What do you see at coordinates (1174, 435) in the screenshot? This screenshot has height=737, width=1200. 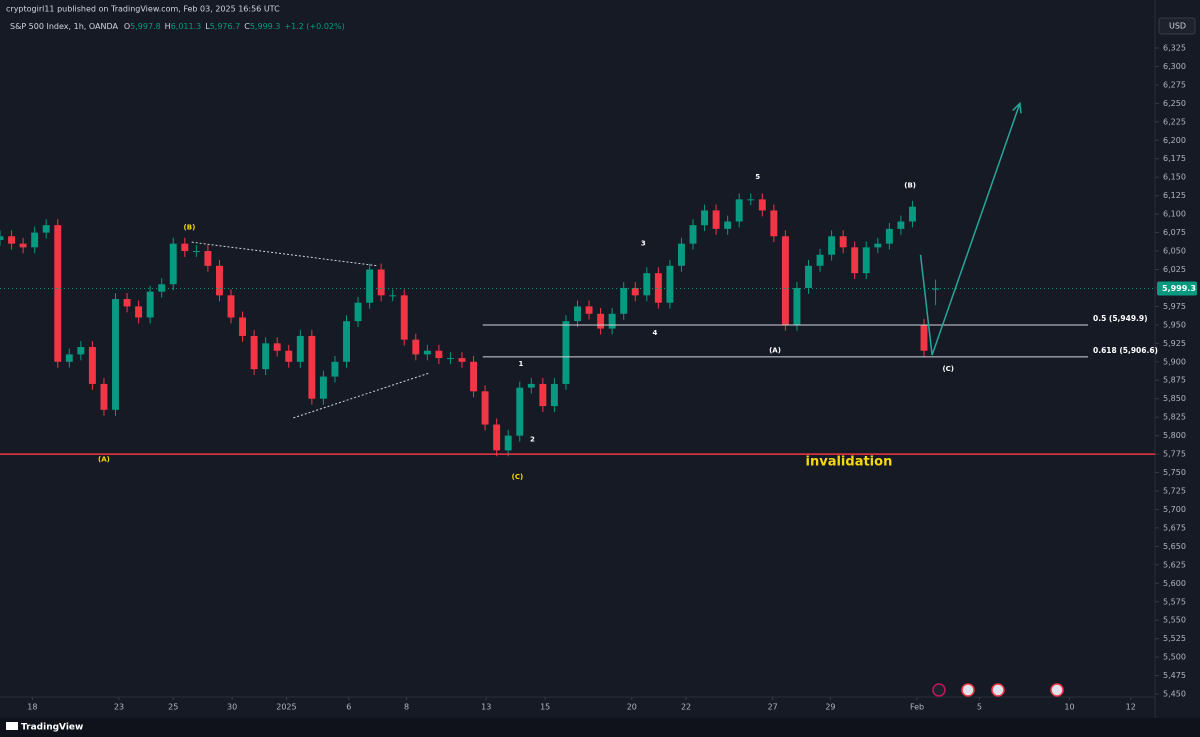 I see `y-tick-label: 5,800` at bounding box center [1174, 435].